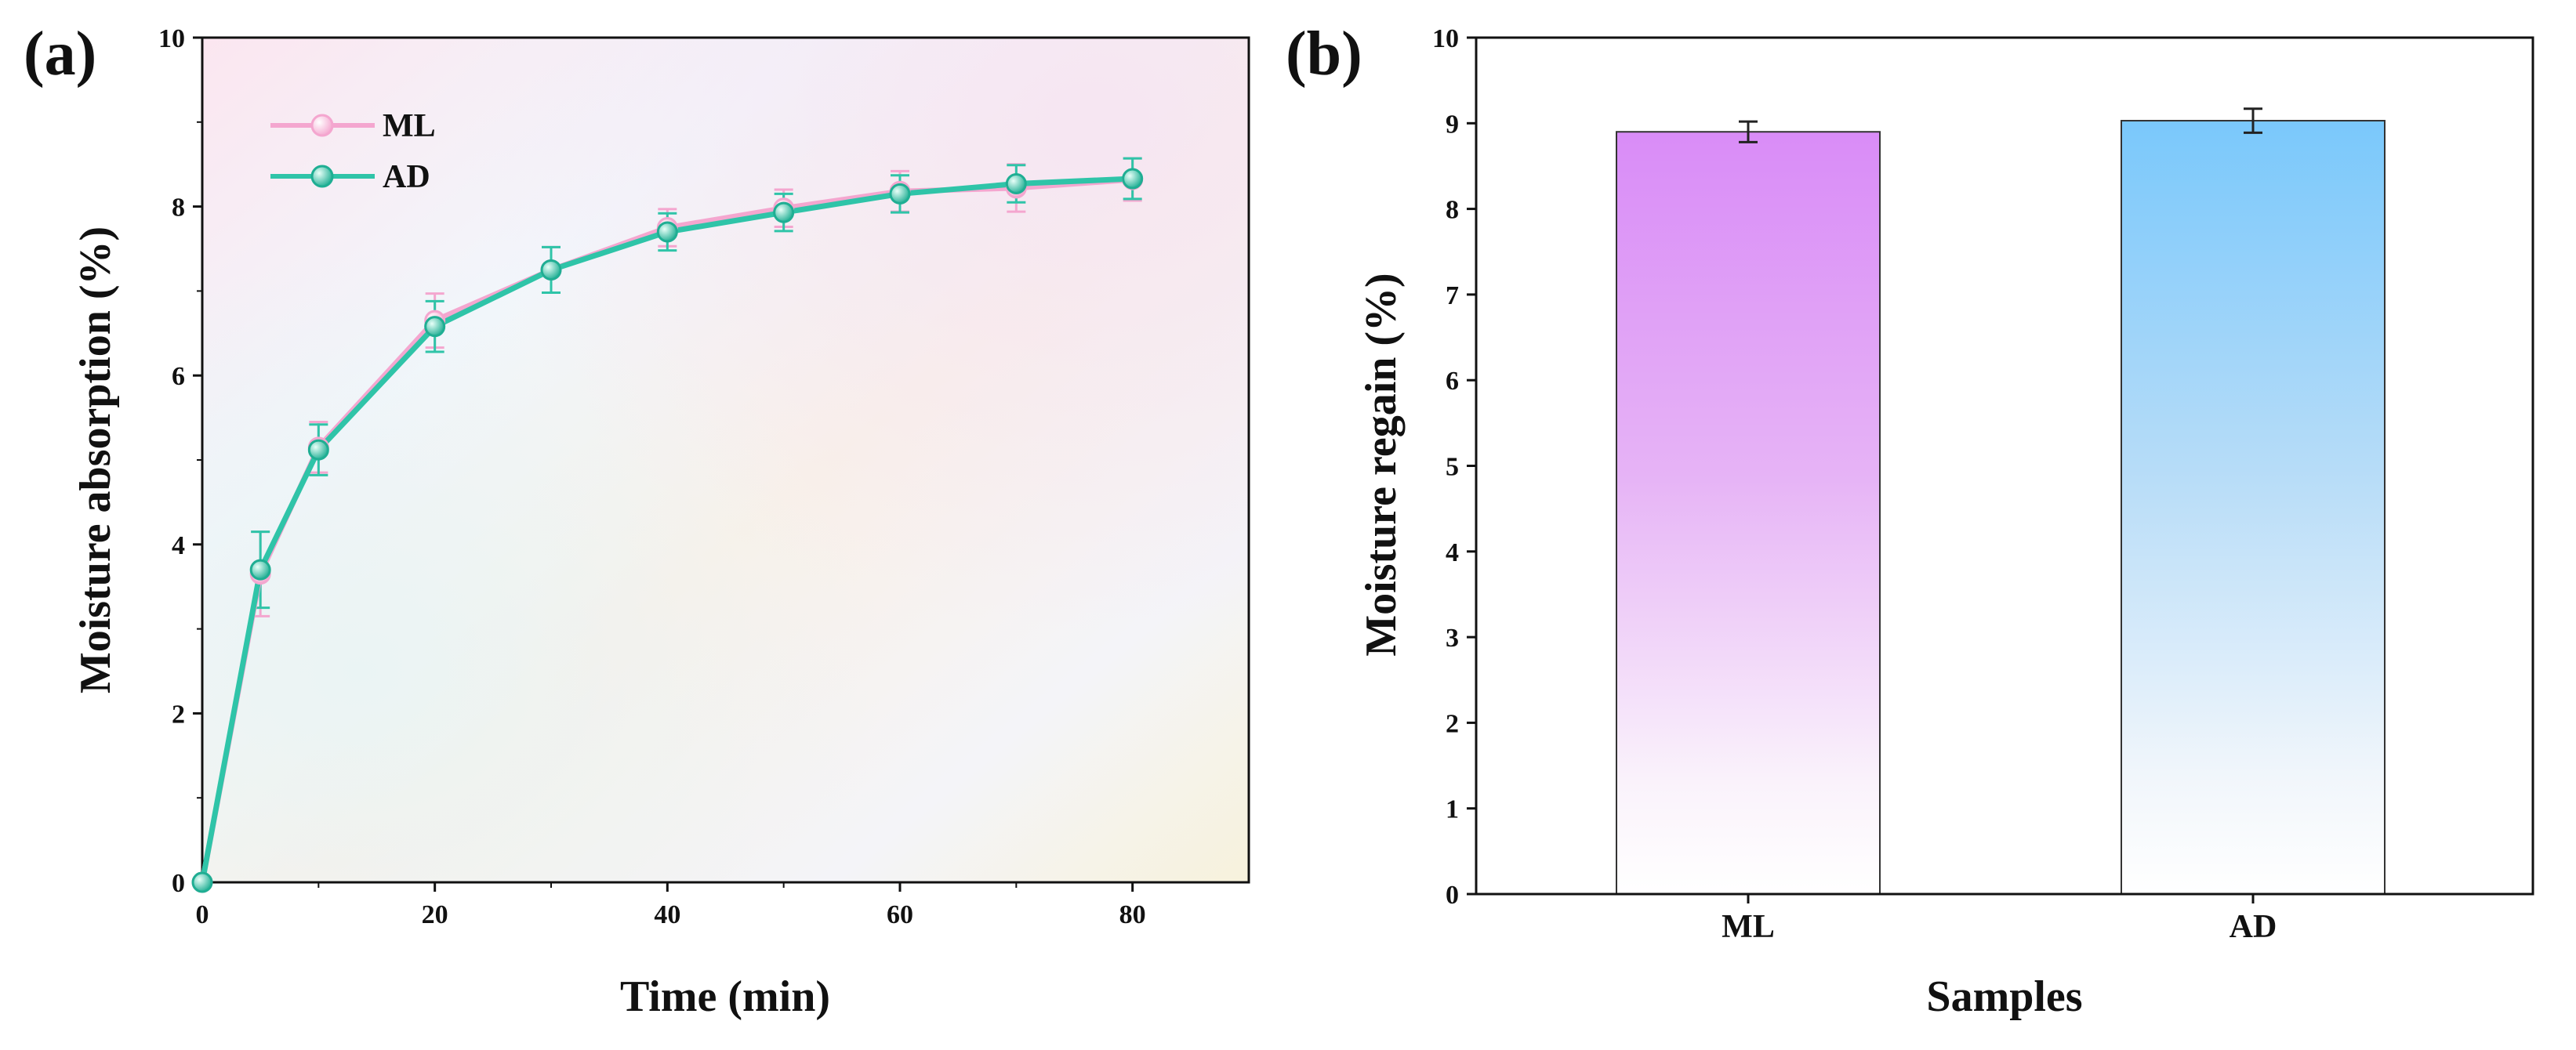 This screenshot has height=1050, width=2576. Describe the element at coordinates (900, 915) in the screenshot. I see `x-tick-label: 60` at that location.